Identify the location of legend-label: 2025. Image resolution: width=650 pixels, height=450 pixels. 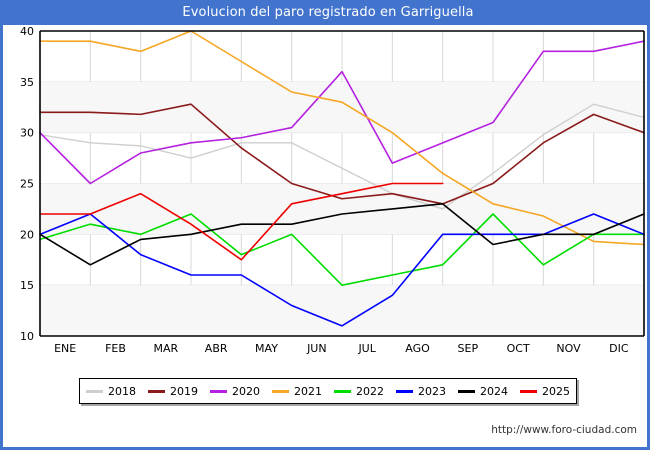
(556, 391).